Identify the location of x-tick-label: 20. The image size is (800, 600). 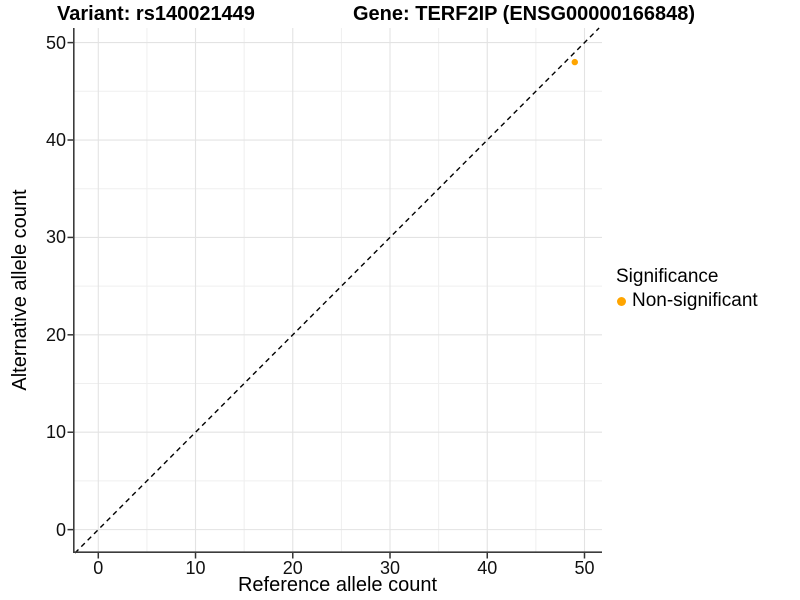
(292, 568).